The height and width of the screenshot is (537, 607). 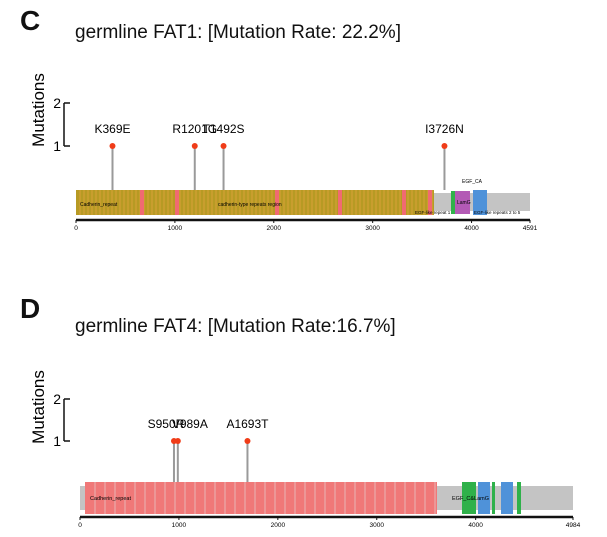 What do you see at coordinates (247, 424) in the screenshot?
I see `mutation-label: A1693T` at bounding box center [247, 424].